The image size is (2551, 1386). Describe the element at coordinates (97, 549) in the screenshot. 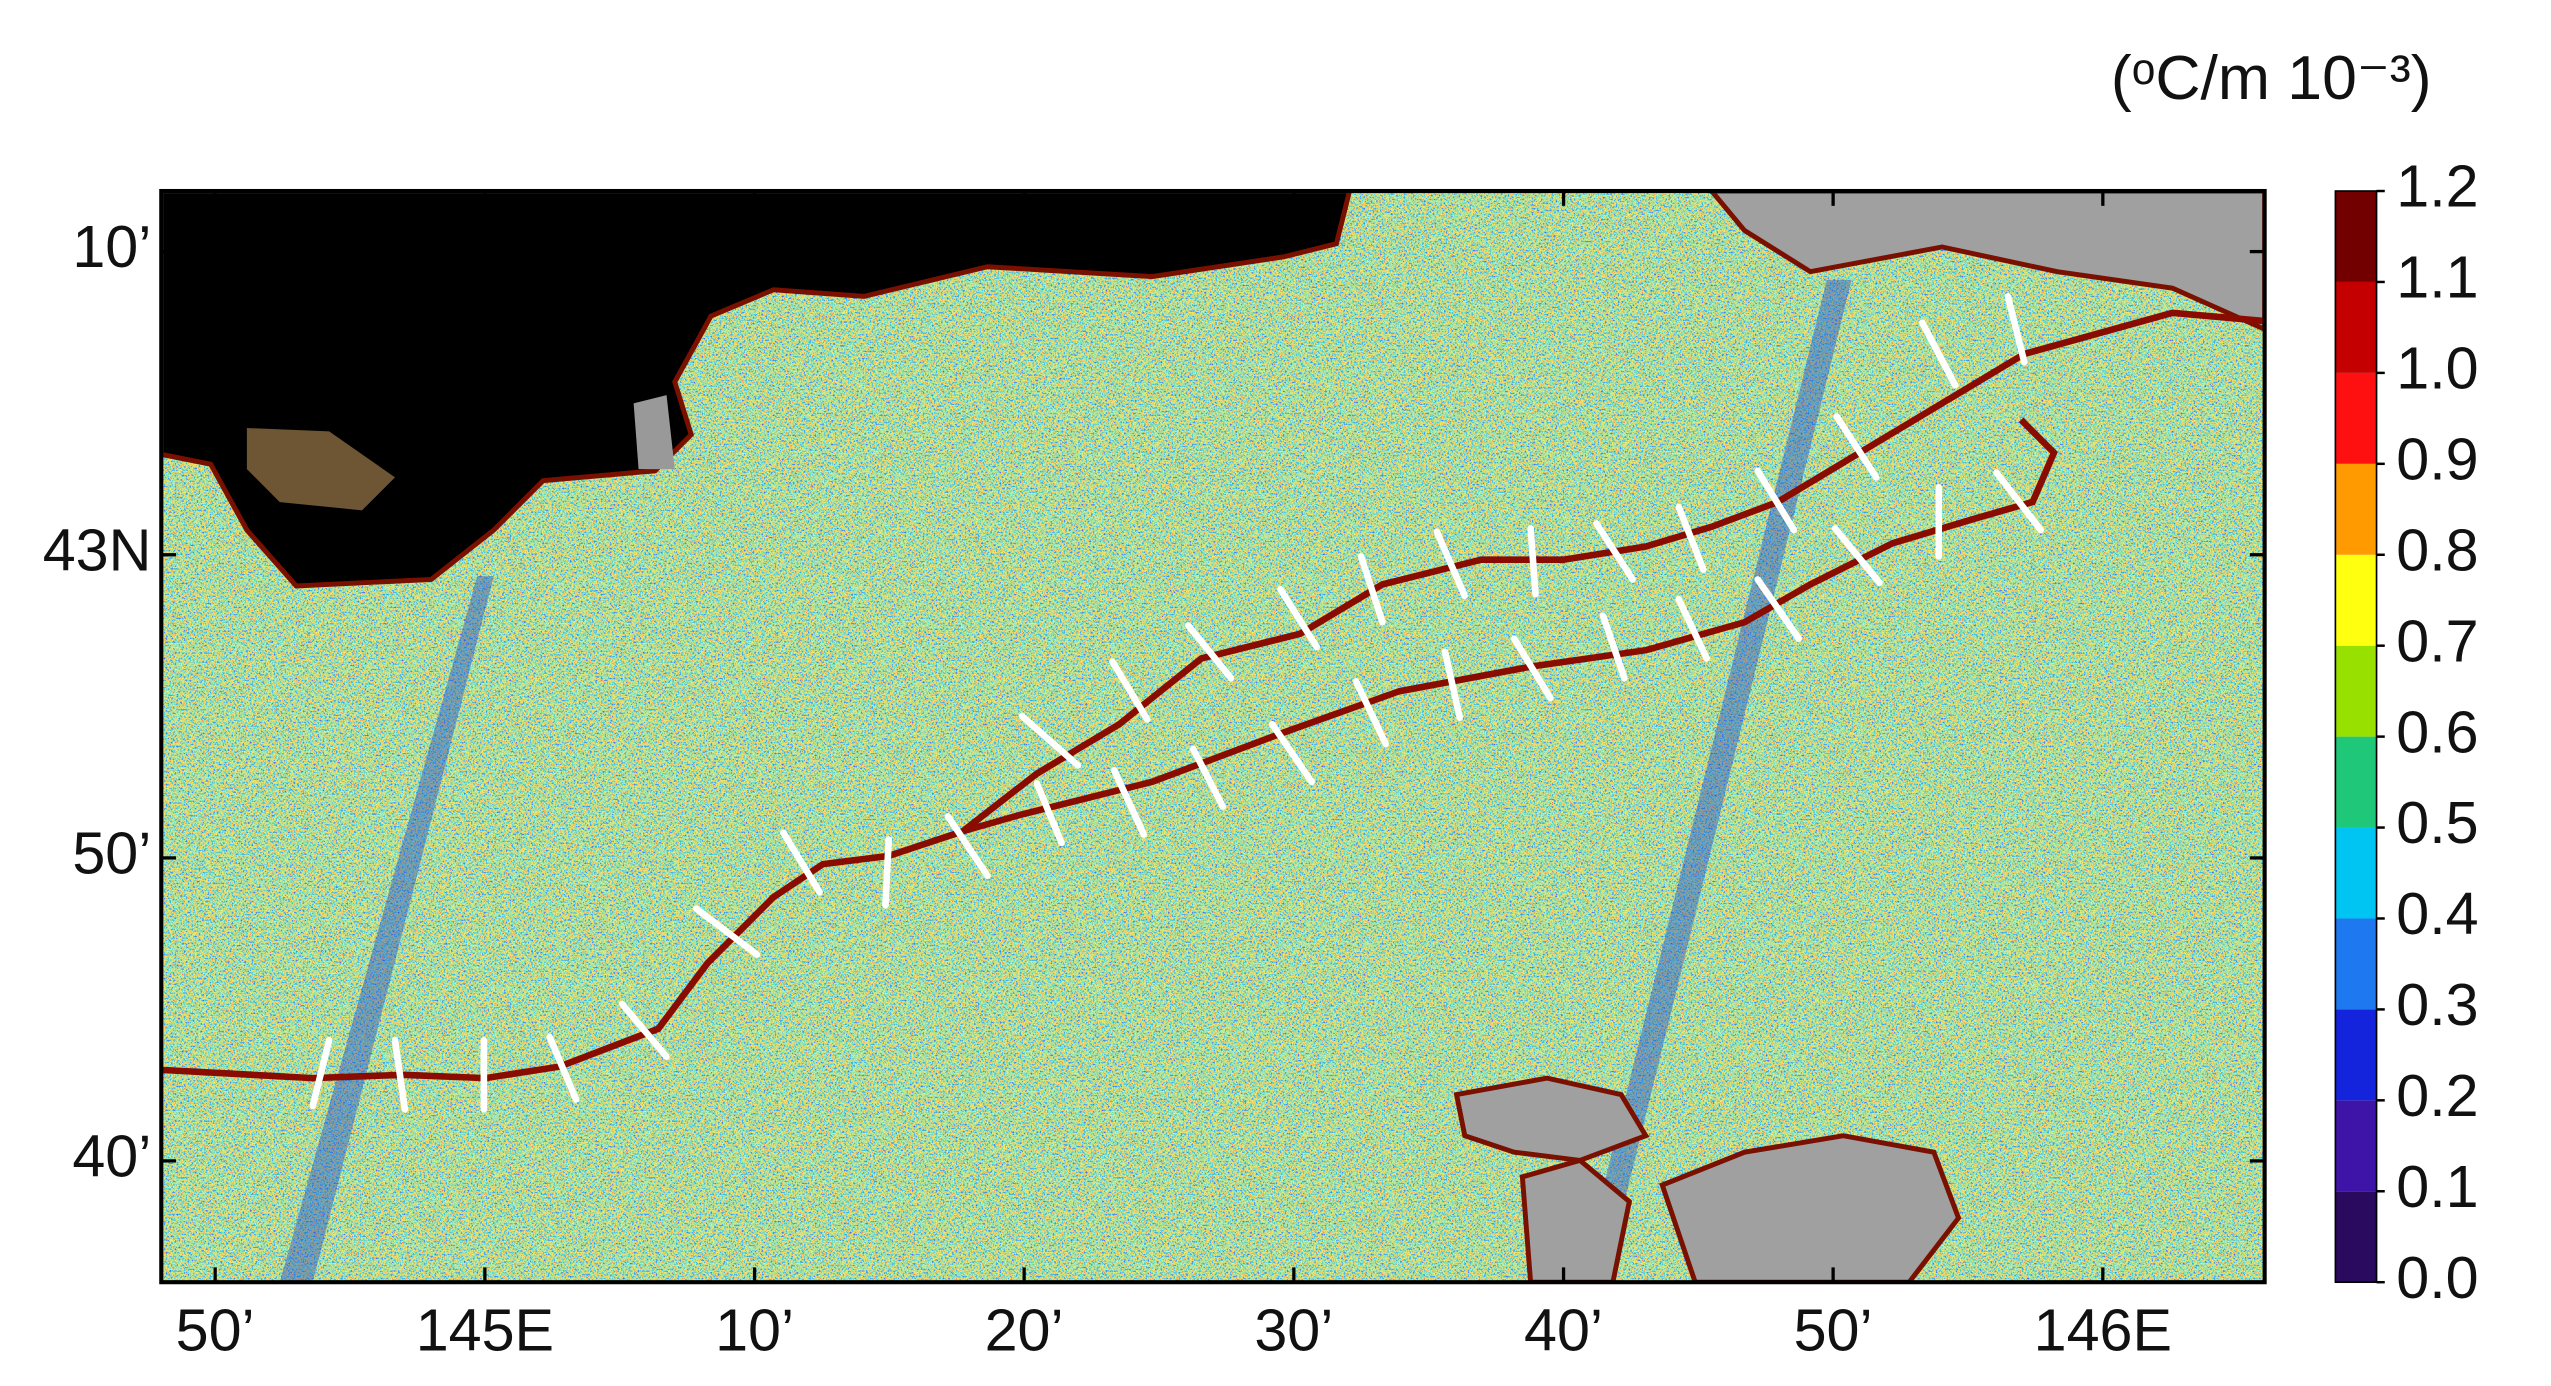

I see `y-tick-label: 43N` at that location.